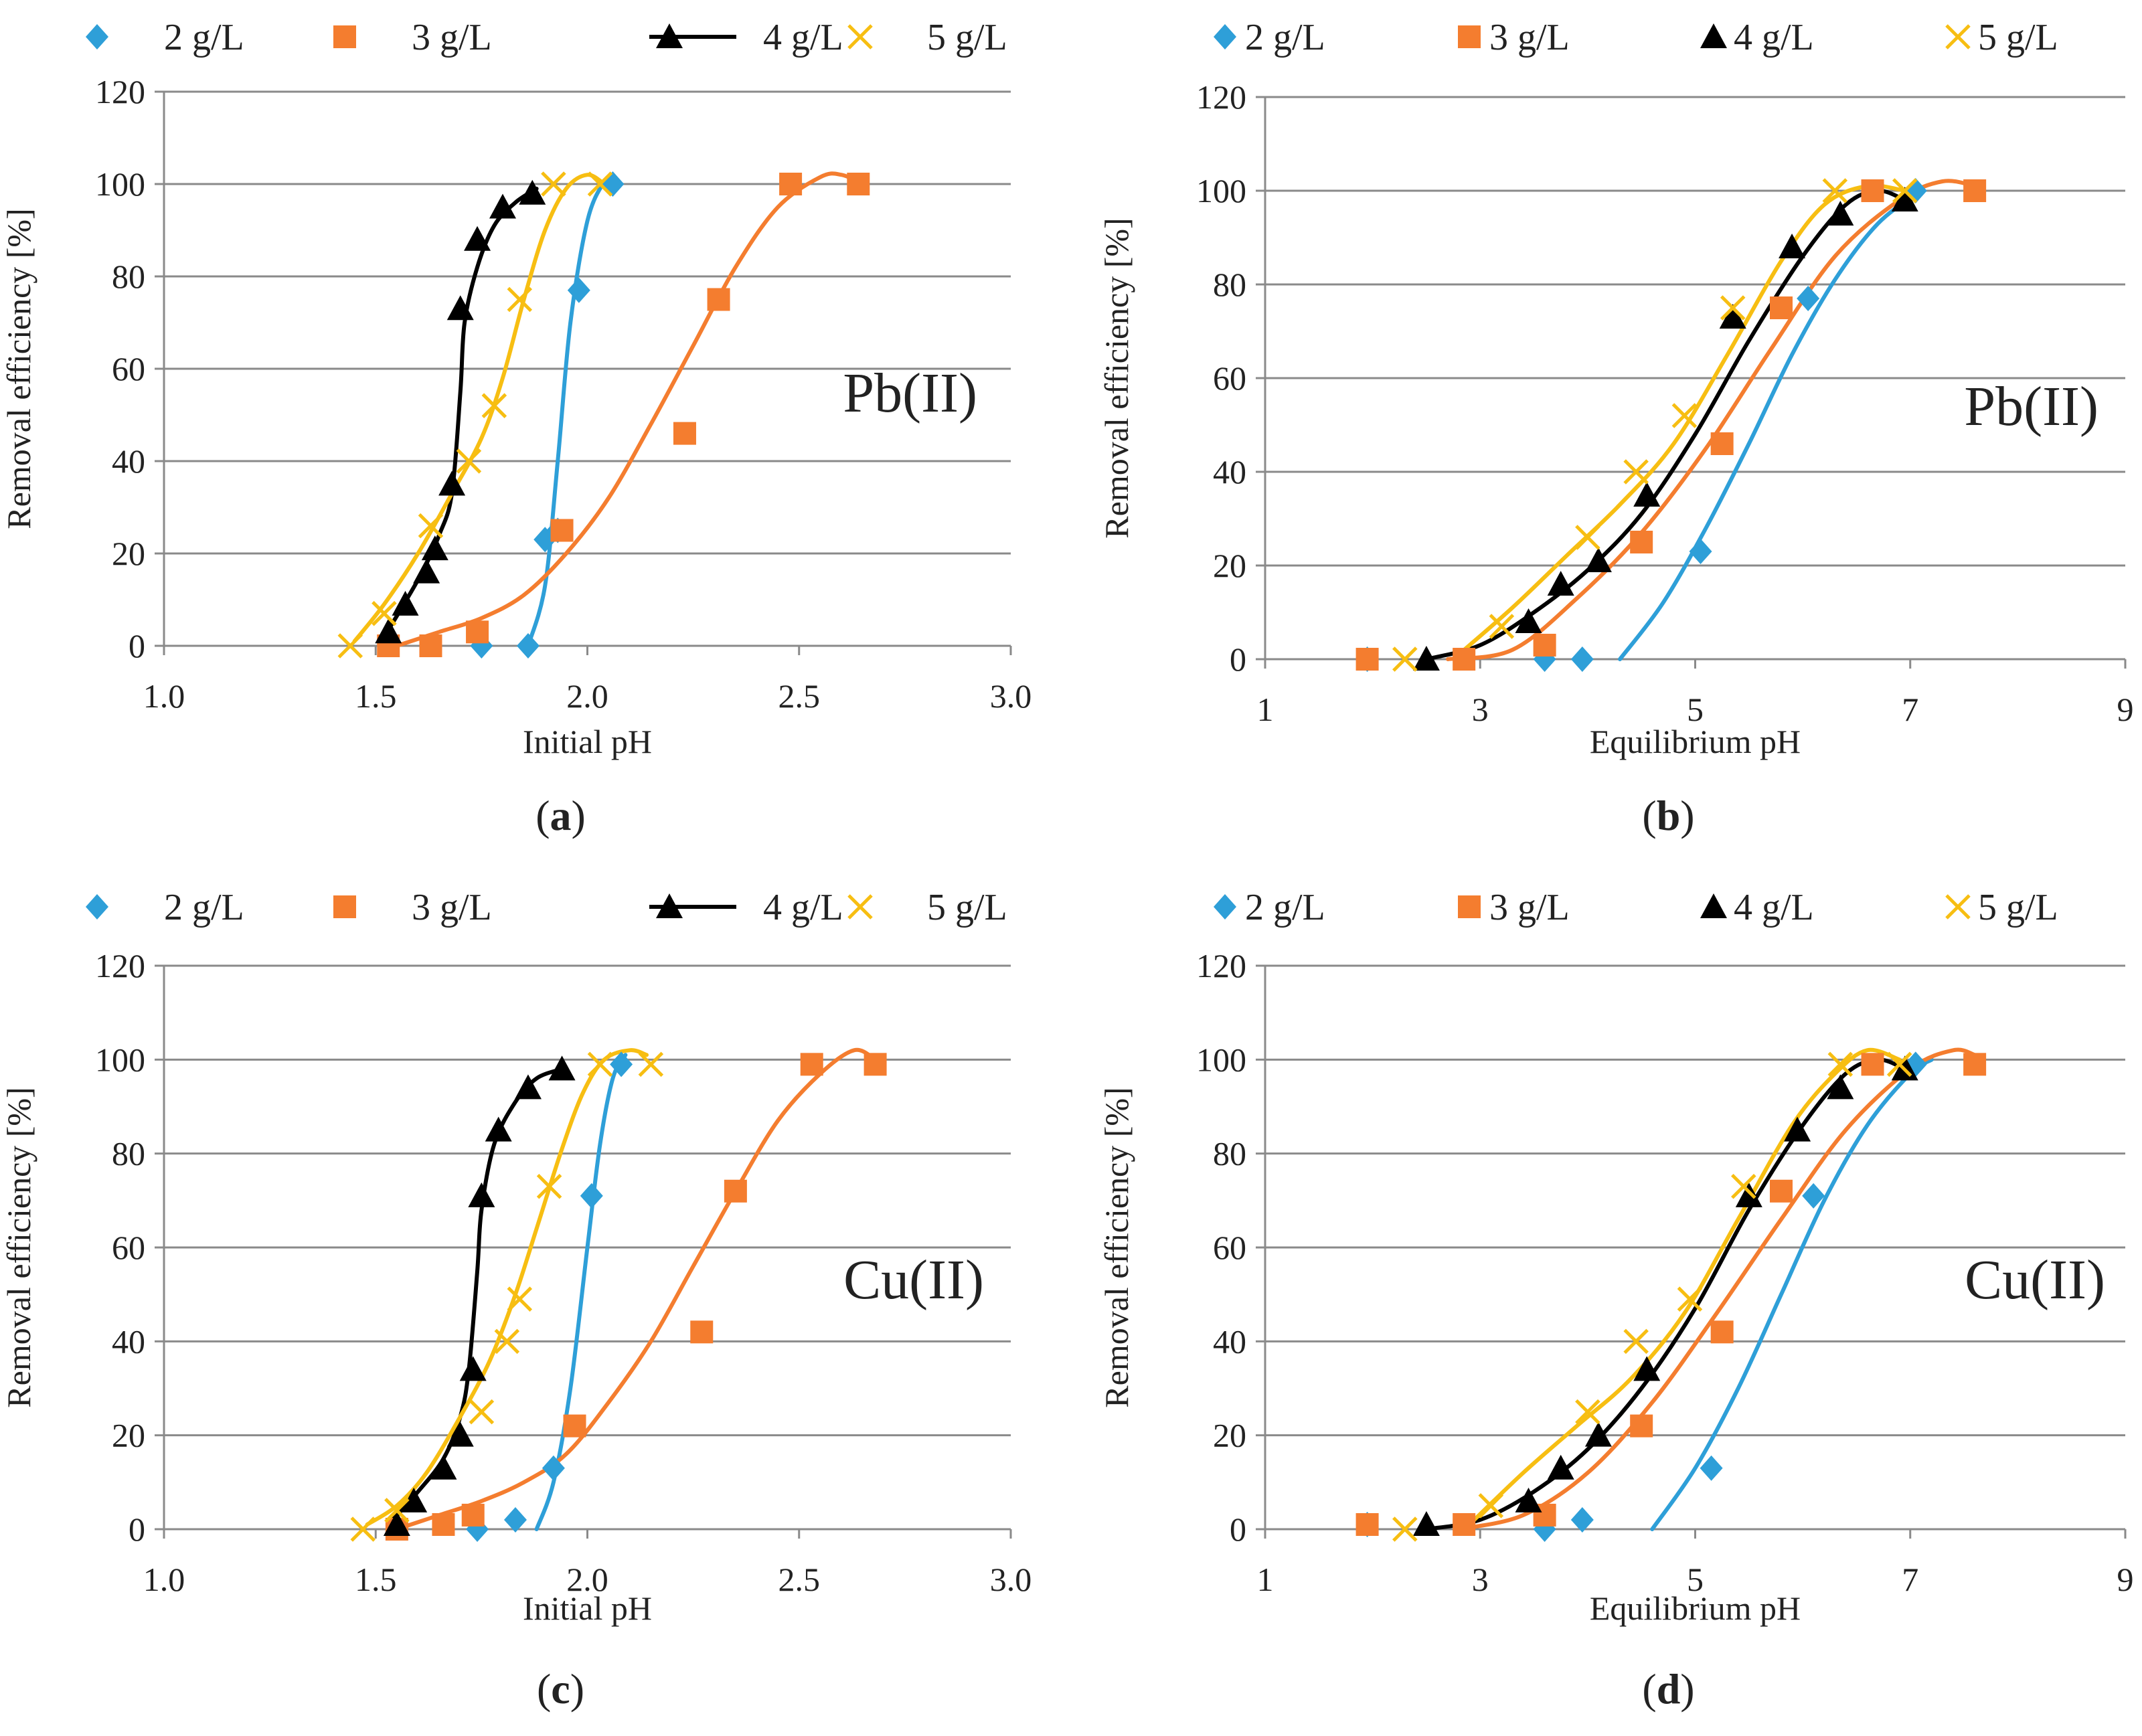 This screenshot has height=1736, width=2142. Describe the element at coordinates (120, 965) in the screenshot. I see `y-tick-label: 120` at that location.